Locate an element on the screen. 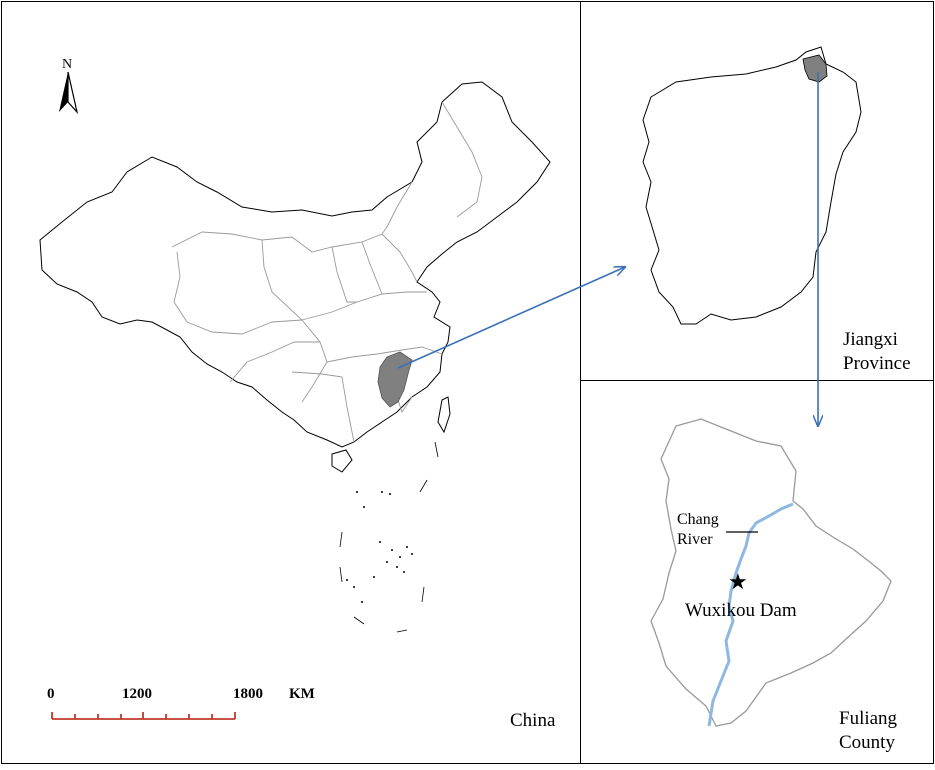  province-boundaries is located at coordinates (327, 272).